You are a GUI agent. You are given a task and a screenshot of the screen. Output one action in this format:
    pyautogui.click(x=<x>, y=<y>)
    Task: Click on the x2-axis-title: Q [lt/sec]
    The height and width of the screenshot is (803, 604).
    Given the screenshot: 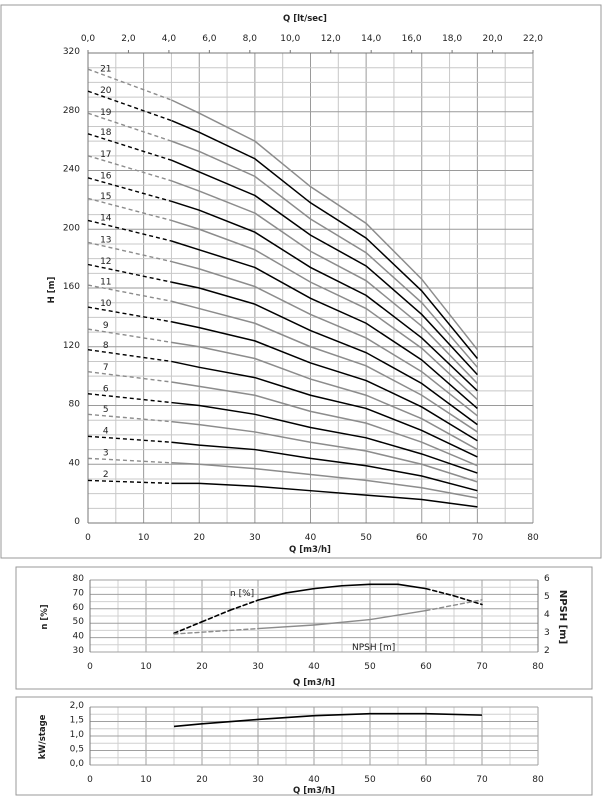 What is the action you would take?
    pyautogui.click(x=305, y=19)
    